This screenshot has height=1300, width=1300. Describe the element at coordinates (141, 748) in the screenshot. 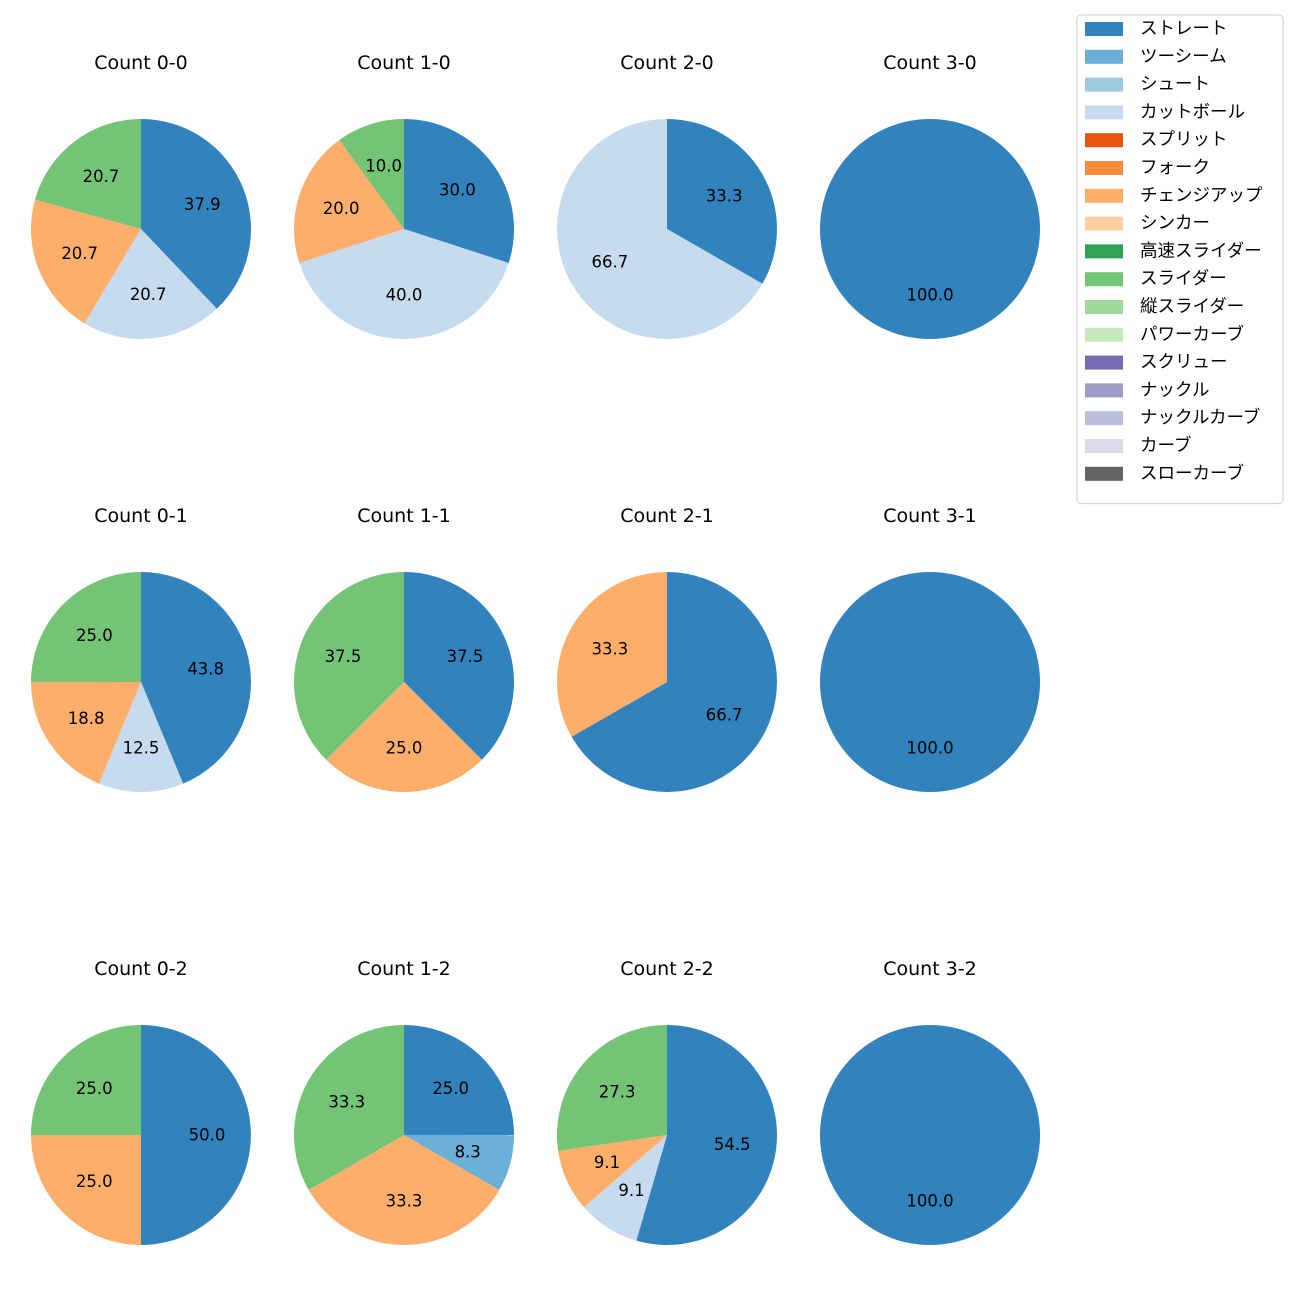

I see `slice-value-label: 12.5` at that location.